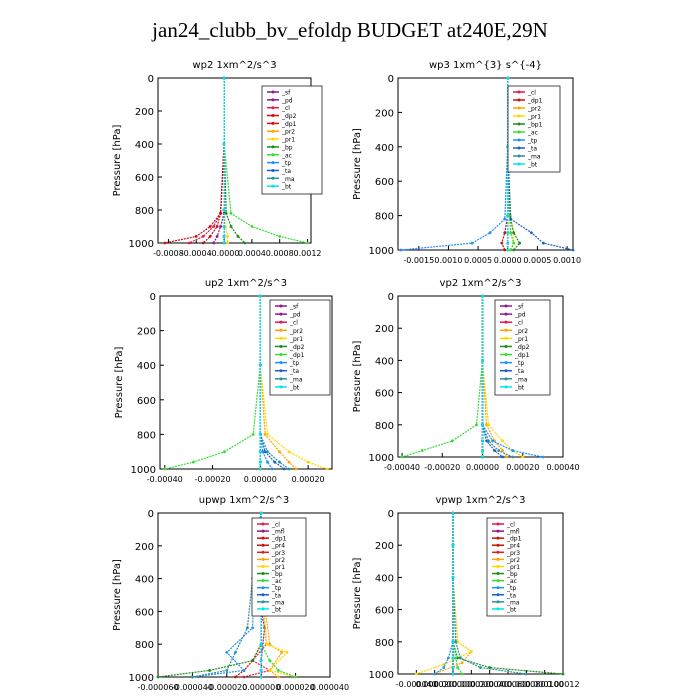  What do you see at coordinates (246, 283) in the screenshot?
I see `panel-title: up2 1xm^2/s^3` at bounding box center [246, 283].